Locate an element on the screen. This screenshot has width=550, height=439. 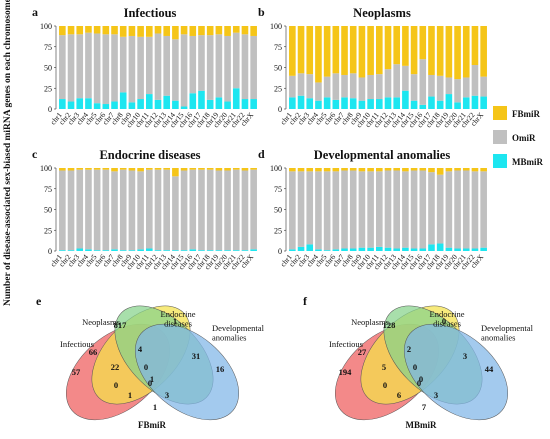
legend-swatch-mbmir is located at coordinates (500, 161).